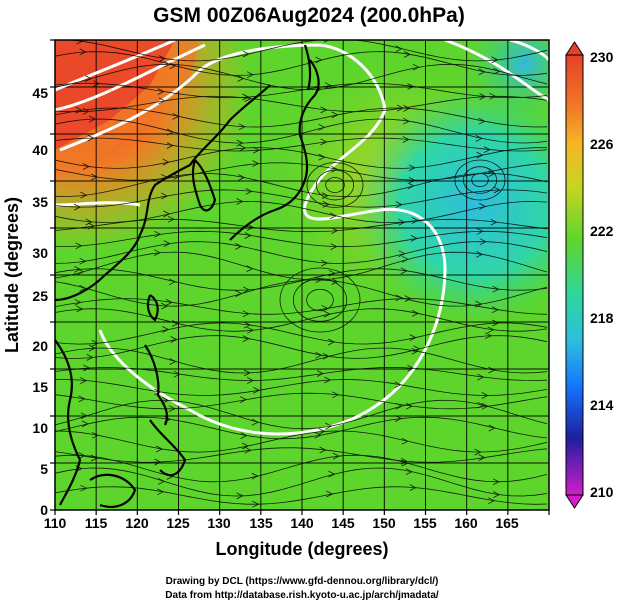 The image size is (619, 605). Describe the element at coordinates (574, 275) in the screenshot. I see `colorbar-gradient` at that location.